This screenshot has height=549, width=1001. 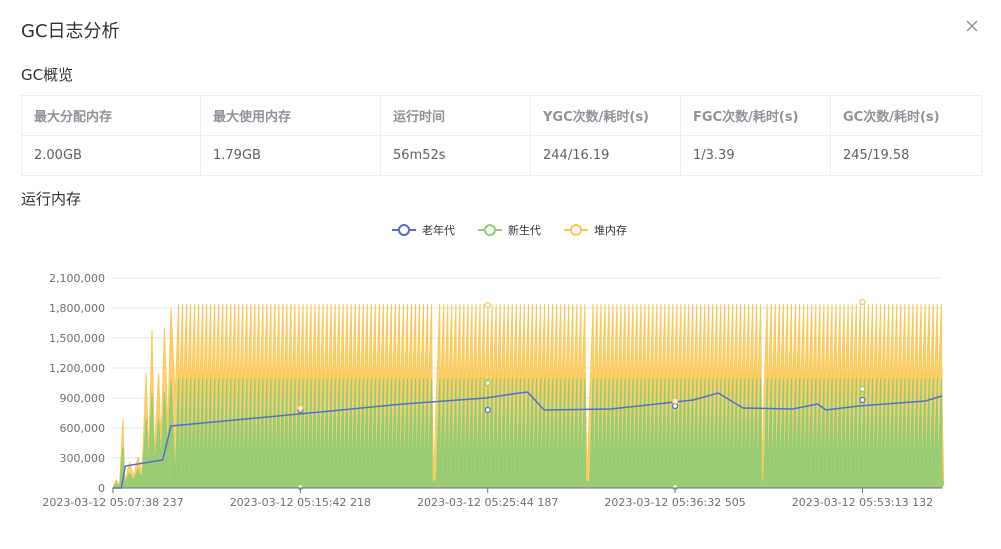 What do you see at coordinates (906, 155) in the screenshot?
I see `cell-gc: 245/19.58` at bounding box center [906, 155].